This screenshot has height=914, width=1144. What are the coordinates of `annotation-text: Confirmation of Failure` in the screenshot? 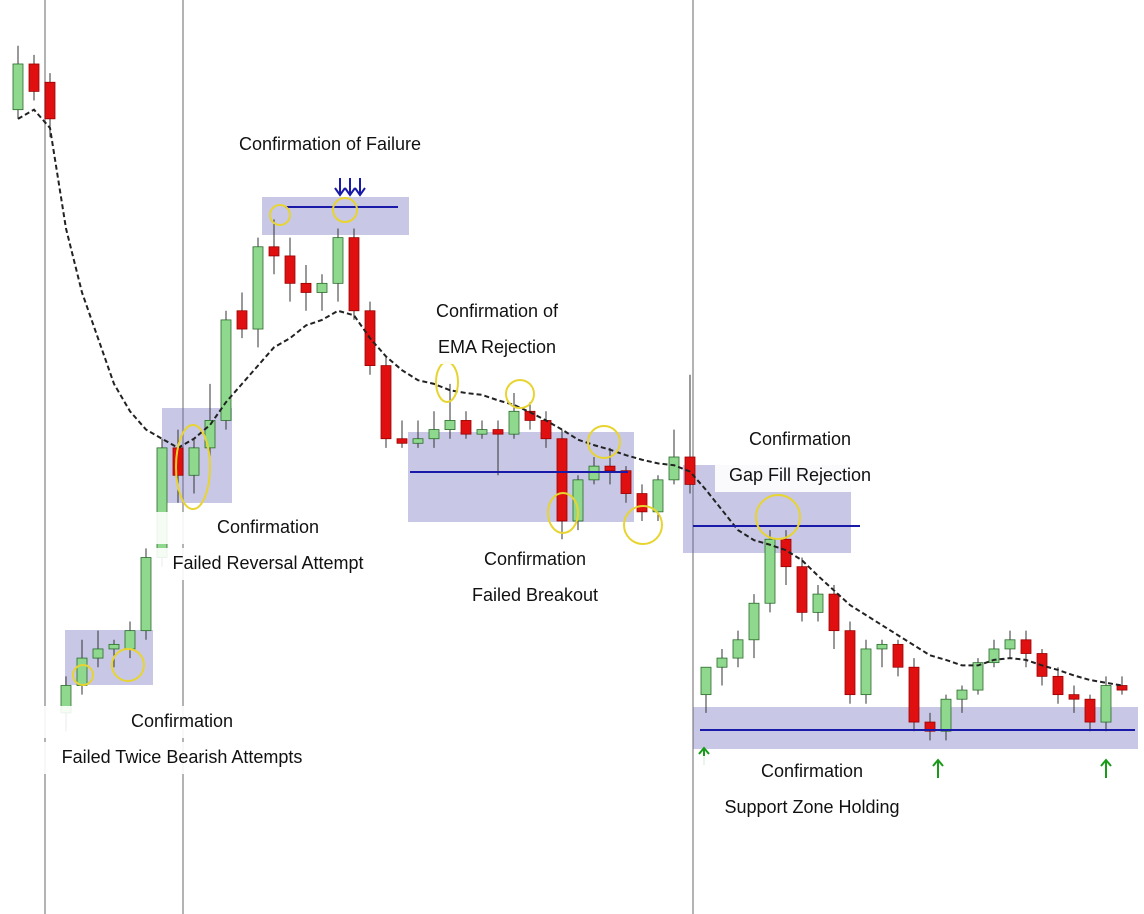 It's located at (330, 144).